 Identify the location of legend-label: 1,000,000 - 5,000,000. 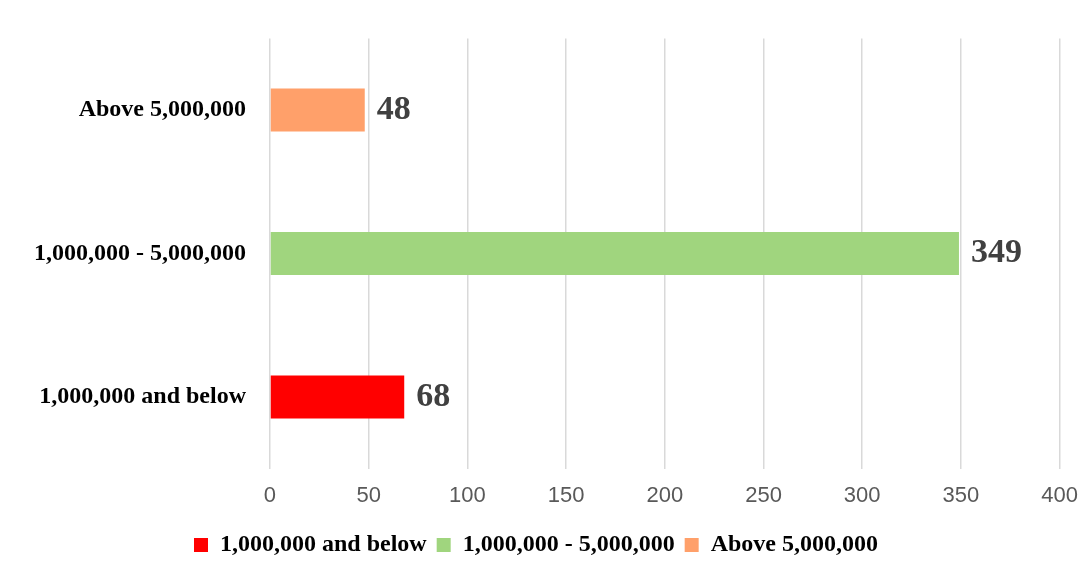
(568, 543).